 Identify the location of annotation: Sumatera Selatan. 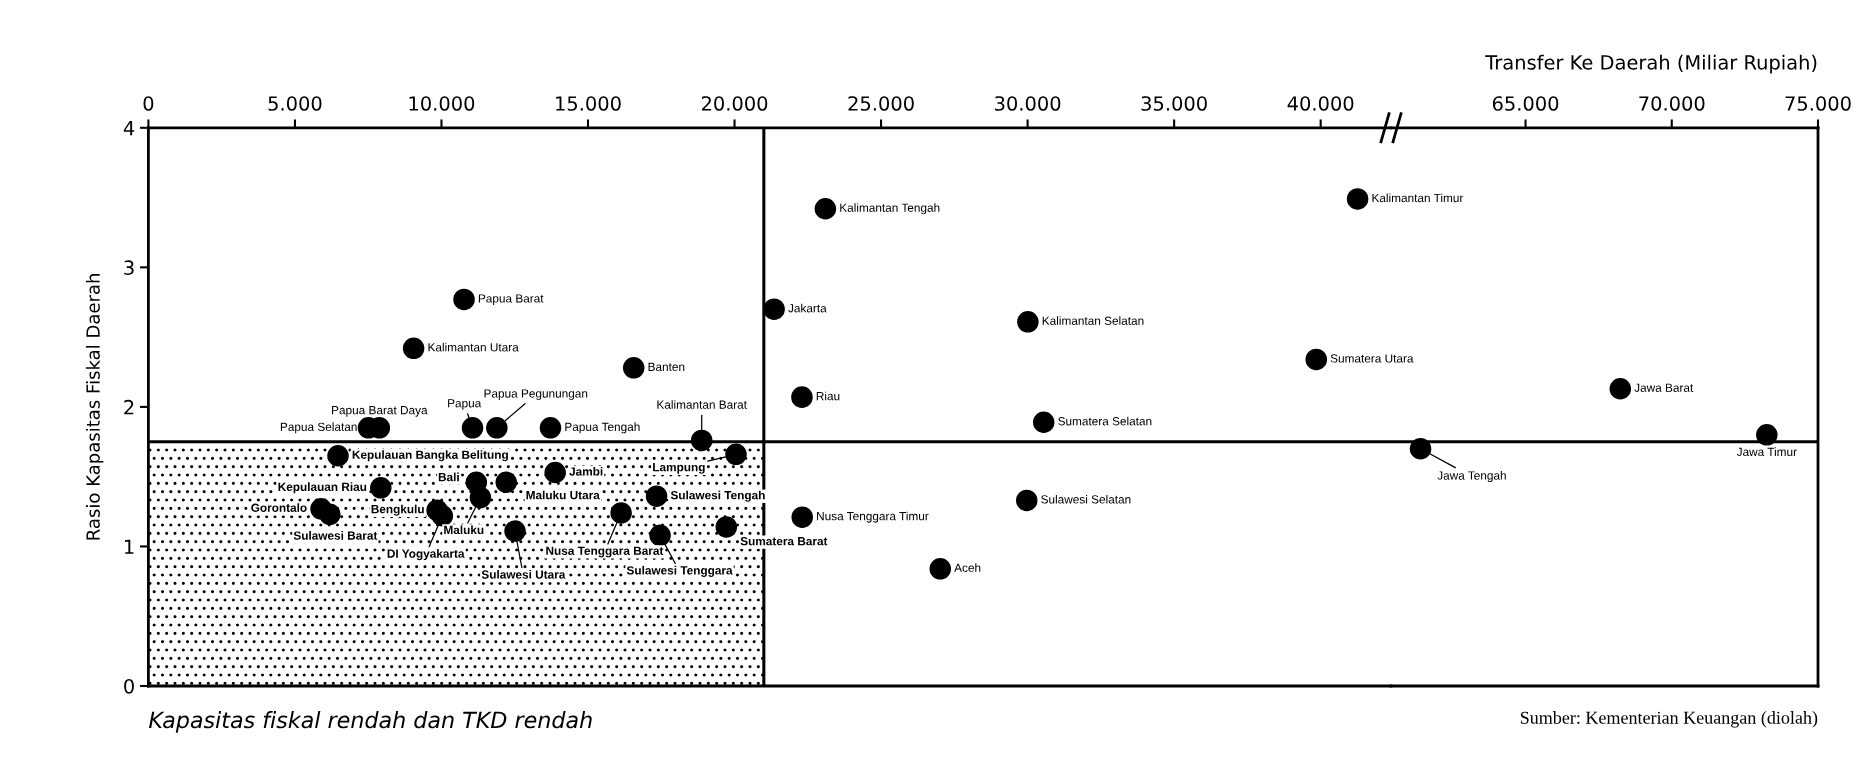
(1105, 421).